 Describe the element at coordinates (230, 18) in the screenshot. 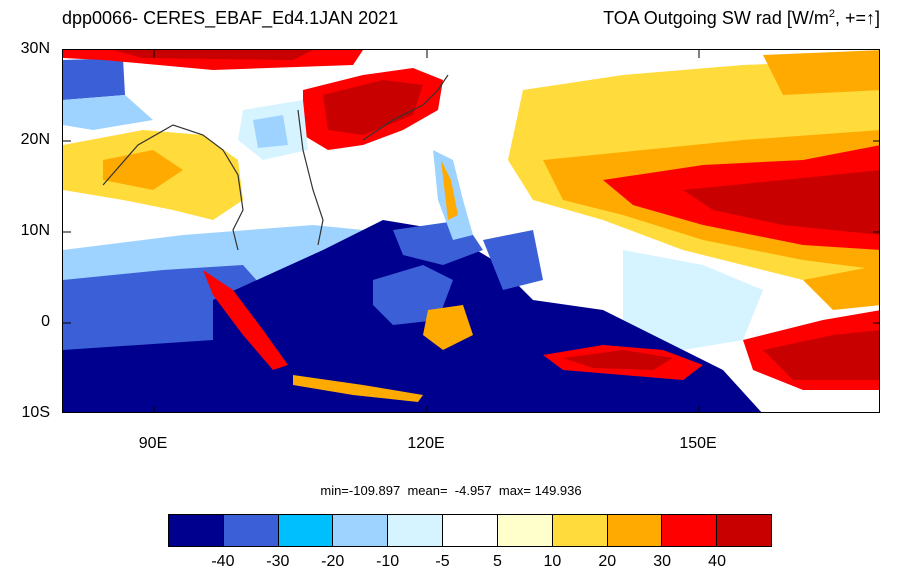

I see `plot-title-left: dpp0066- CERES_EBAF_Ed4.1JAN 2021` at that location.